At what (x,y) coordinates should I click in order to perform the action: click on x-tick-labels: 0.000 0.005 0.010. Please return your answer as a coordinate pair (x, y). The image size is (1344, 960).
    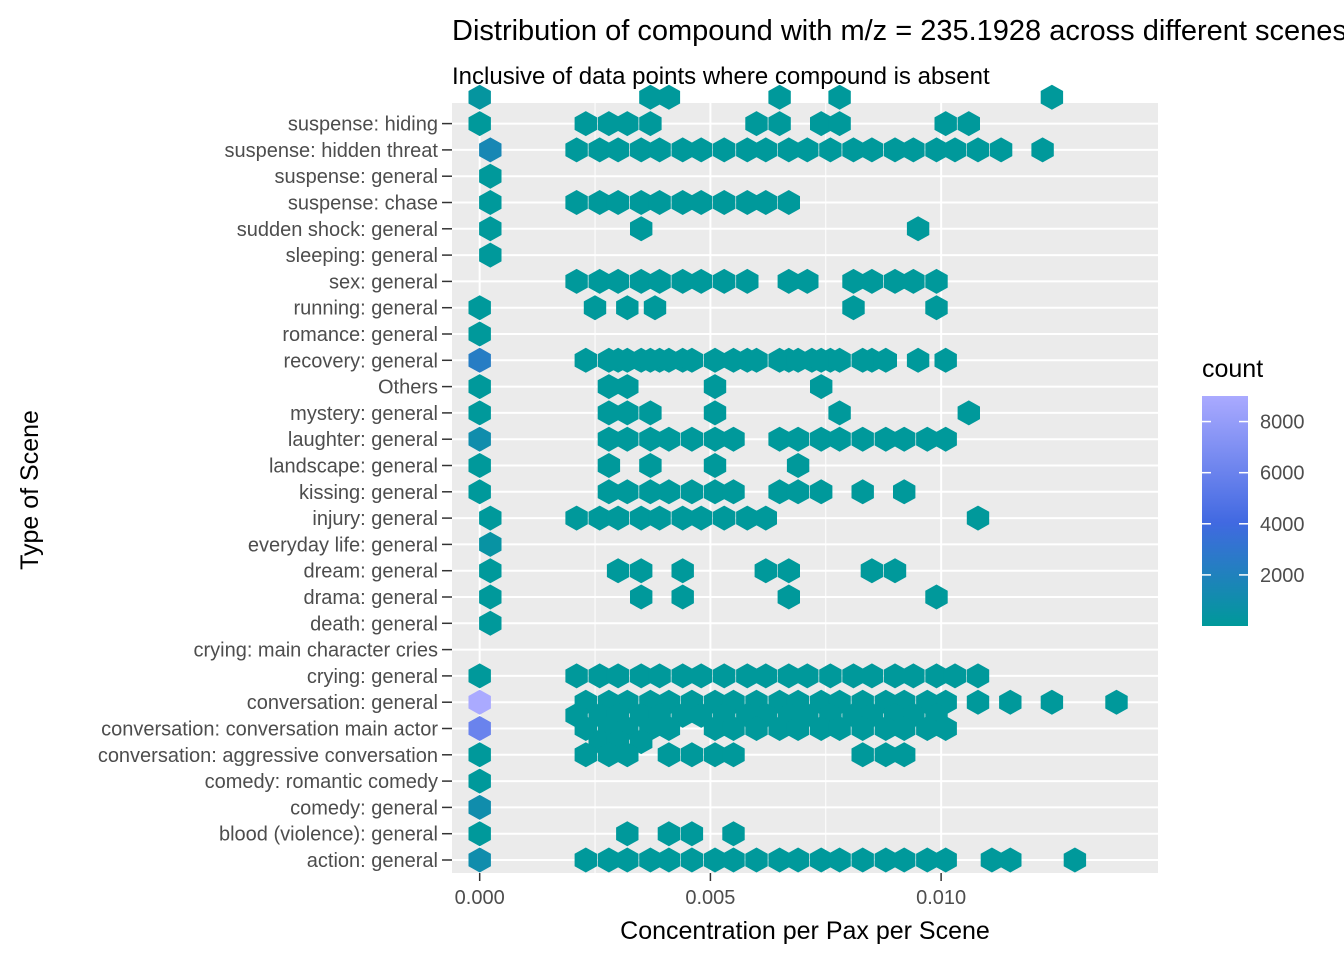
    Looking at the image, I should click on (710, 891).